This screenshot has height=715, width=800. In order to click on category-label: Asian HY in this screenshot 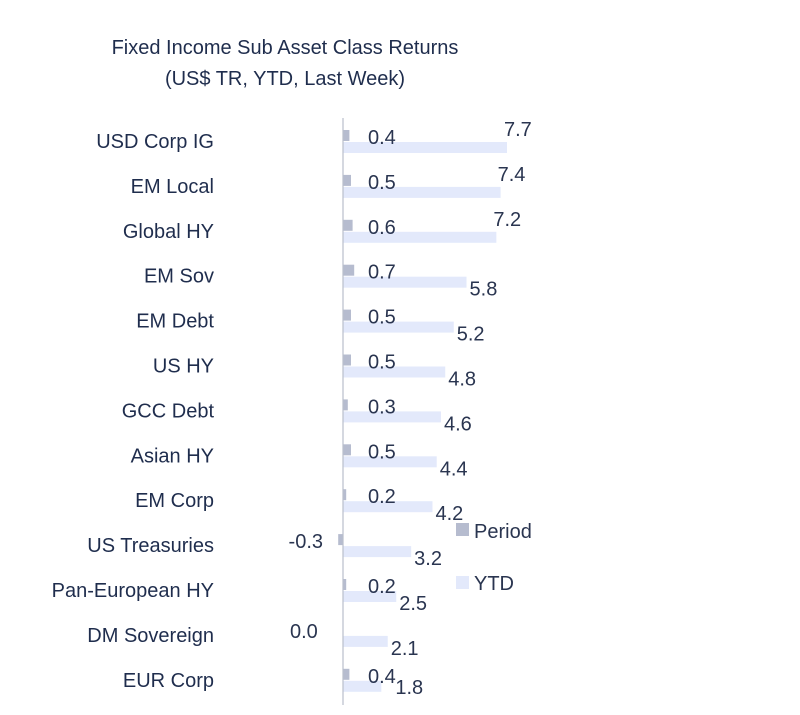, I will do `click(172, 456)`.